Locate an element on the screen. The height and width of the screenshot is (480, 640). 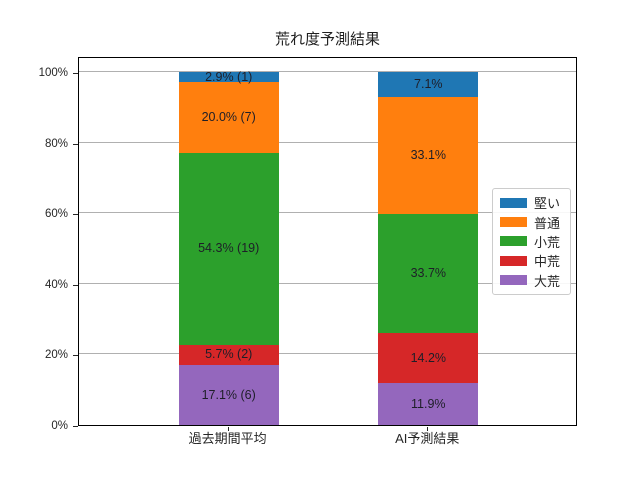
legend-label-mid-rough: 中荒 is located at coordinates (547, 262).